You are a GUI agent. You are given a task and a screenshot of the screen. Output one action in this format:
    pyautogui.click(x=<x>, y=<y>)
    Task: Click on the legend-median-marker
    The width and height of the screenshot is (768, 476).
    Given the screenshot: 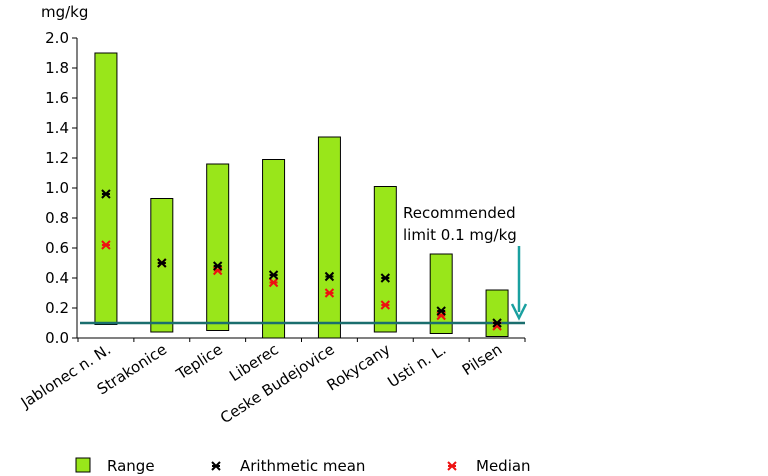 What is the action you would take?
    pyautogui.click(x=452, y=466)
    